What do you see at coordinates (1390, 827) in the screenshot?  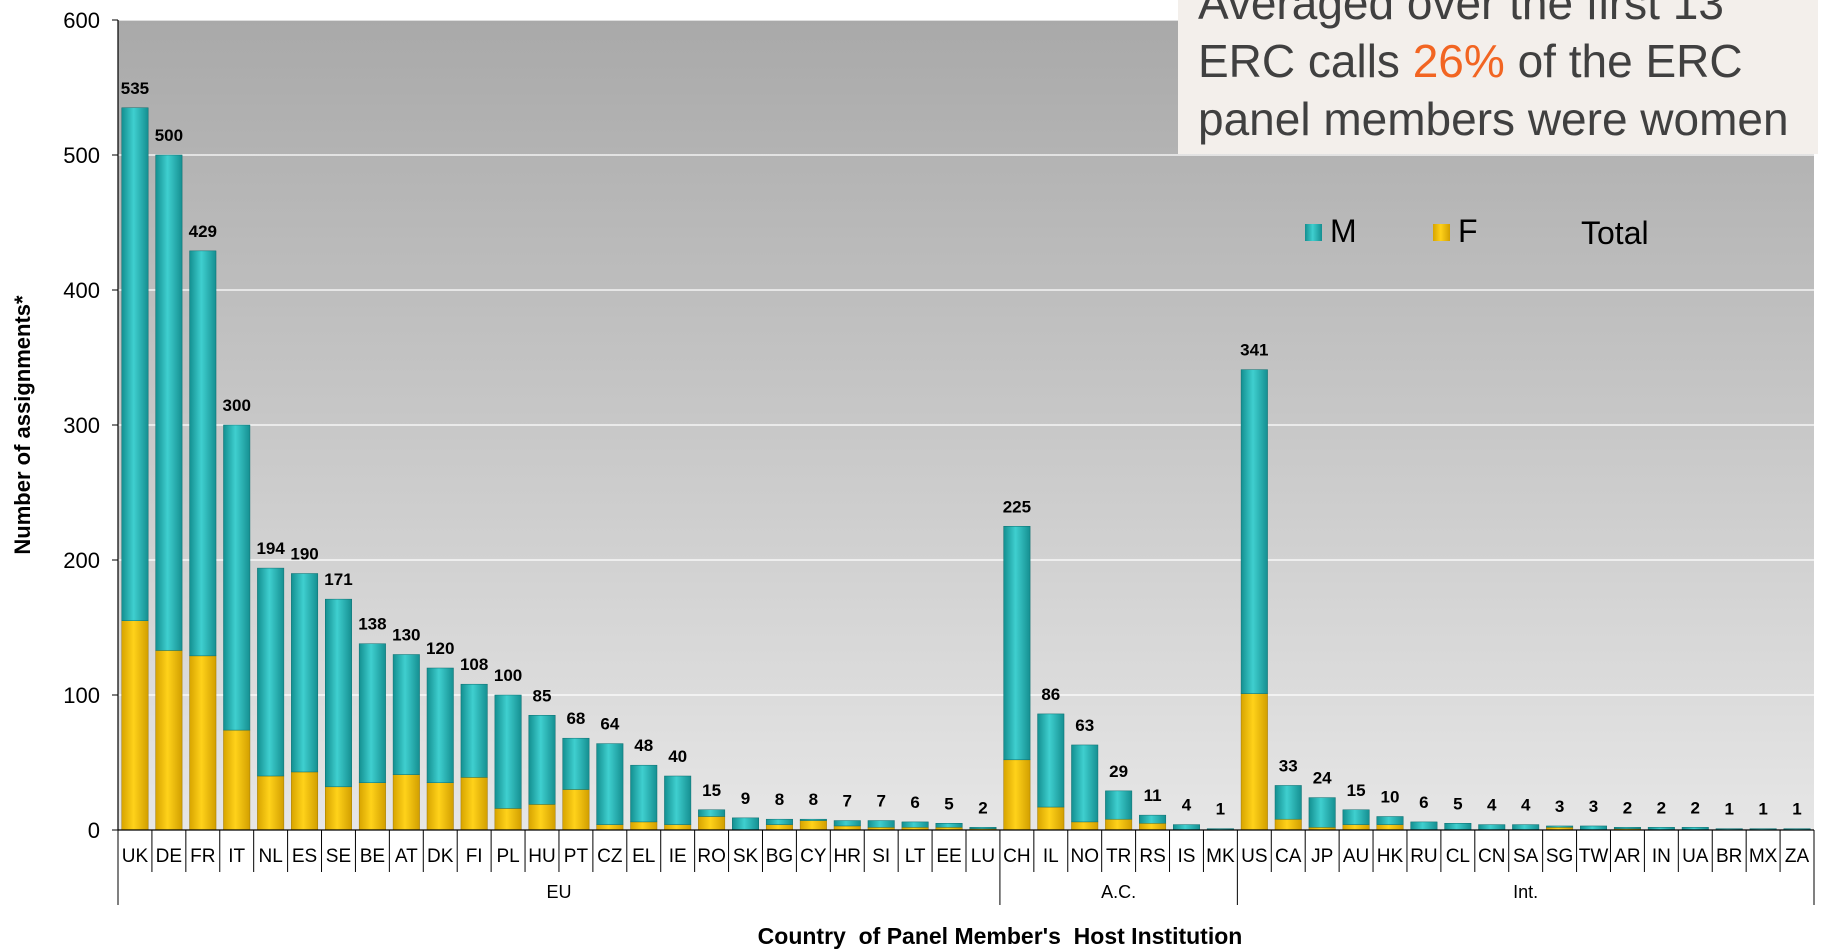 I see `bar-f-hk` at bounding box center [1390, 827].